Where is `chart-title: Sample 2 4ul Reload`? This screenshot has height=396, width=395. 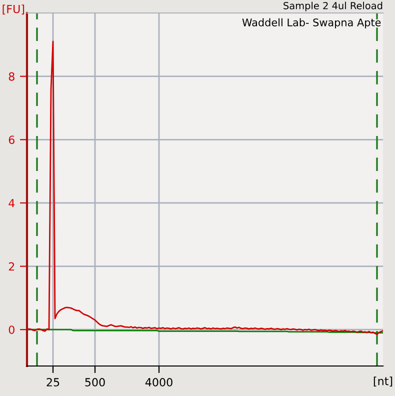
chart-title: Sample 2 4ul Reload is located at coordinates (333, 7).